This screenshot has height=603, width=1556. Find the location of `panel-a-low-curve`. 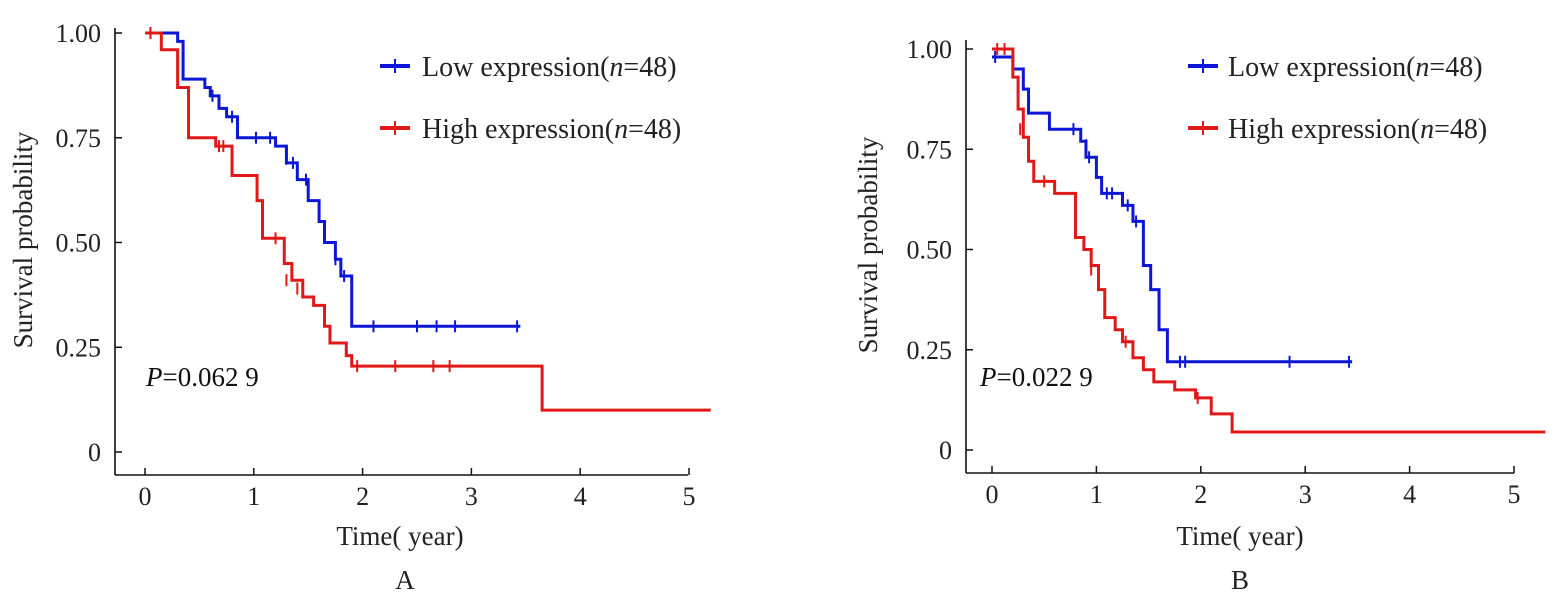

panel-a-low-curve is located at coordinates (333, 179).